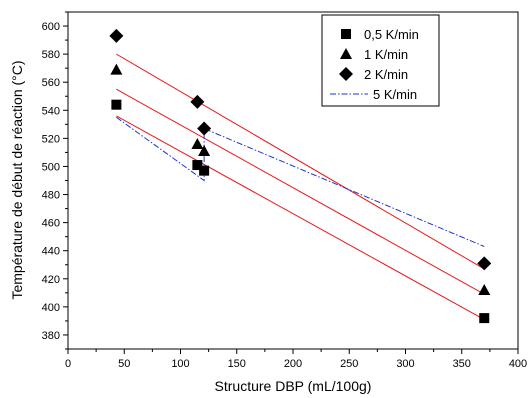 The width and height of the screenshot is (532, 398). What do you see at coordinates (51, 308) in the screenshot?
I see `y-tick-label: 400` at bounding box center [51, 308].